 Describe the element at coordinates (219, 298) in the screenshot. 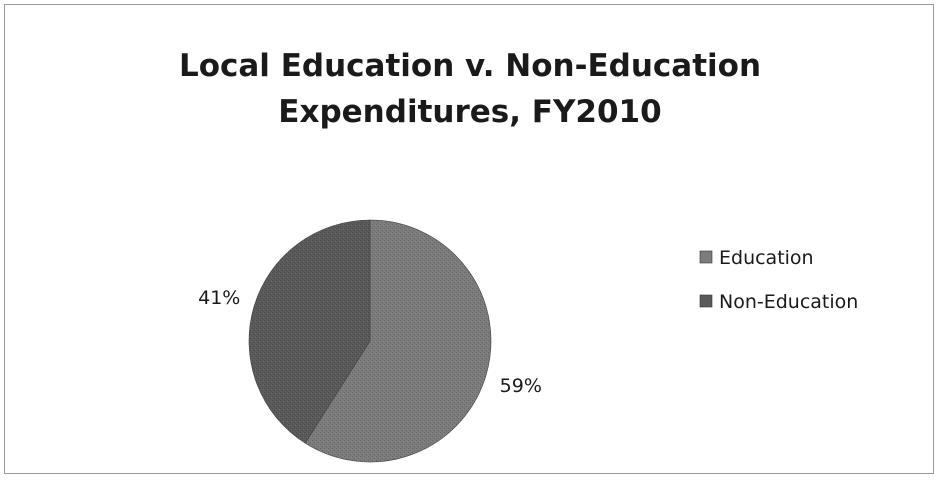

I see `data-label-non-education: 41%` at that location.